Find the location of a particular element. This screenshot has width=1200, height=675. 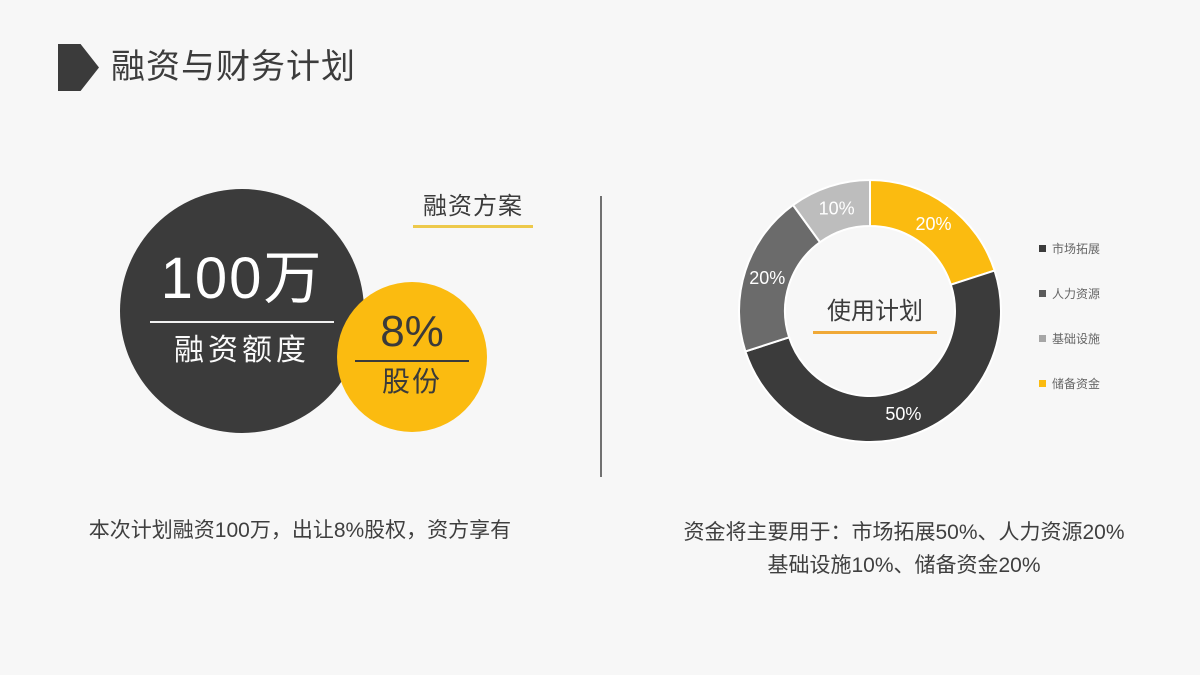

chart-legend: 市场拓展人力资源基础设施储备资金 is located at coordinates (1069, 332).